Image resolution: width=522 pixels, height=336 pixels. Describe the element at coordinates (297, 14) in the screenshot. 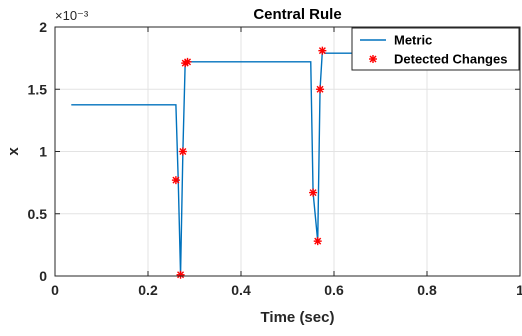

I see `chart-title: Central Rule` at that location.